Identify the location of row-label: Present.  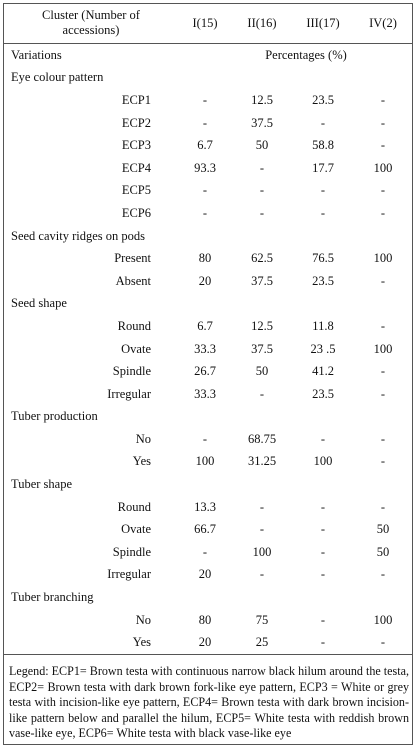
(132, 258).